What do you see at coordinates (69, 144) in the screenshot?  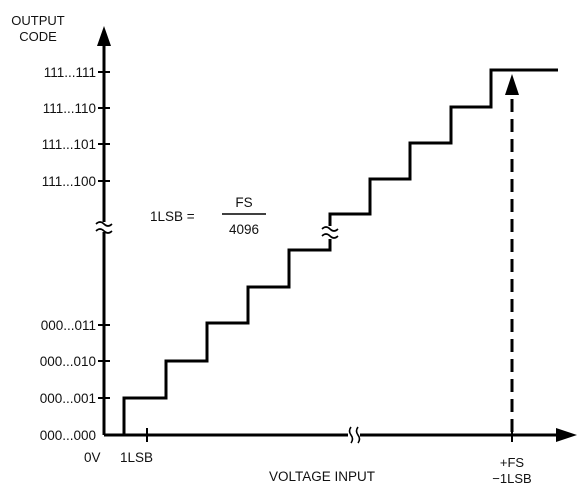 I see `y-code-label: 111...101` at bounding box center [69, 144].